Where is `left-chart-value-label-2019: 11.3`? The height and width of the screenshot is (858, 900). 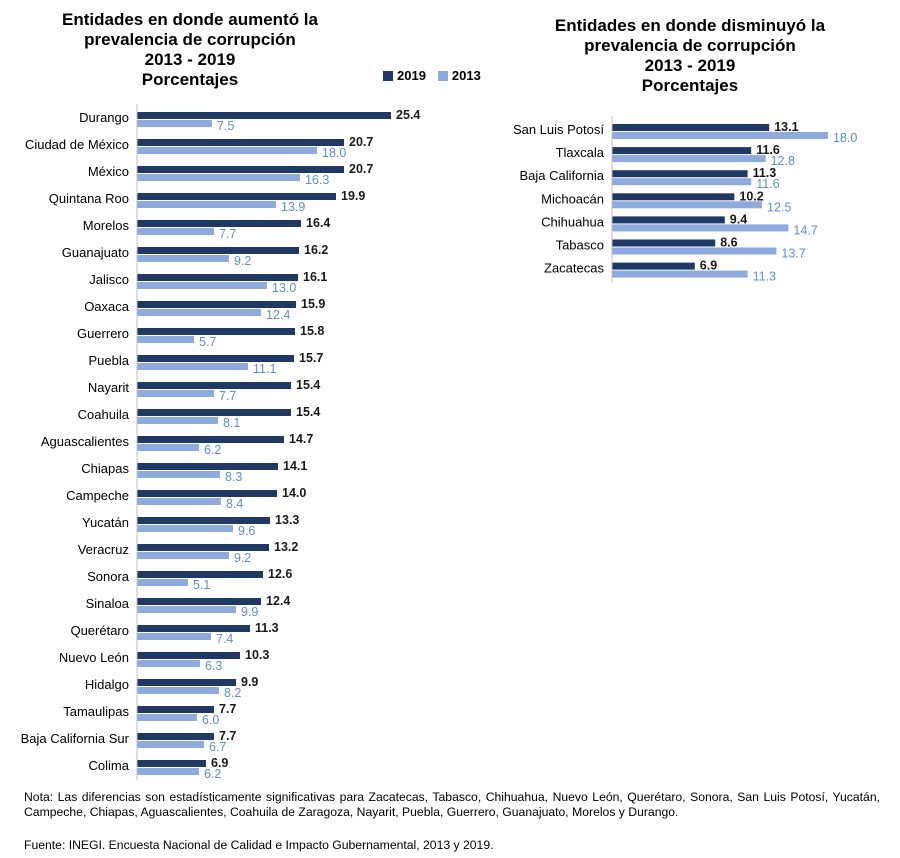 left-chart-value-label-2019: 11.3 is located at coordinates (267, 628).